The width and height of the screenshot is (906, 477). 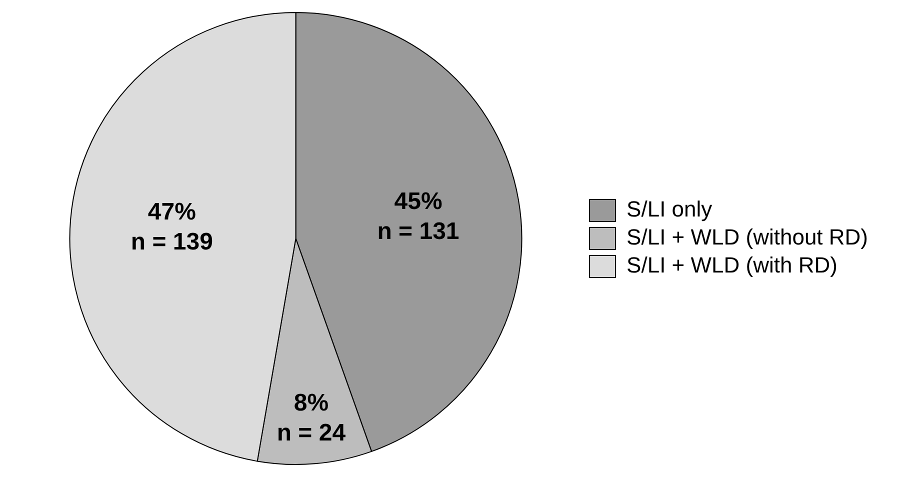 What do you see at coordinates (669, 209) in the screenshot?
I see `legend-label: S/LI only` at bounding box center [669, 209].